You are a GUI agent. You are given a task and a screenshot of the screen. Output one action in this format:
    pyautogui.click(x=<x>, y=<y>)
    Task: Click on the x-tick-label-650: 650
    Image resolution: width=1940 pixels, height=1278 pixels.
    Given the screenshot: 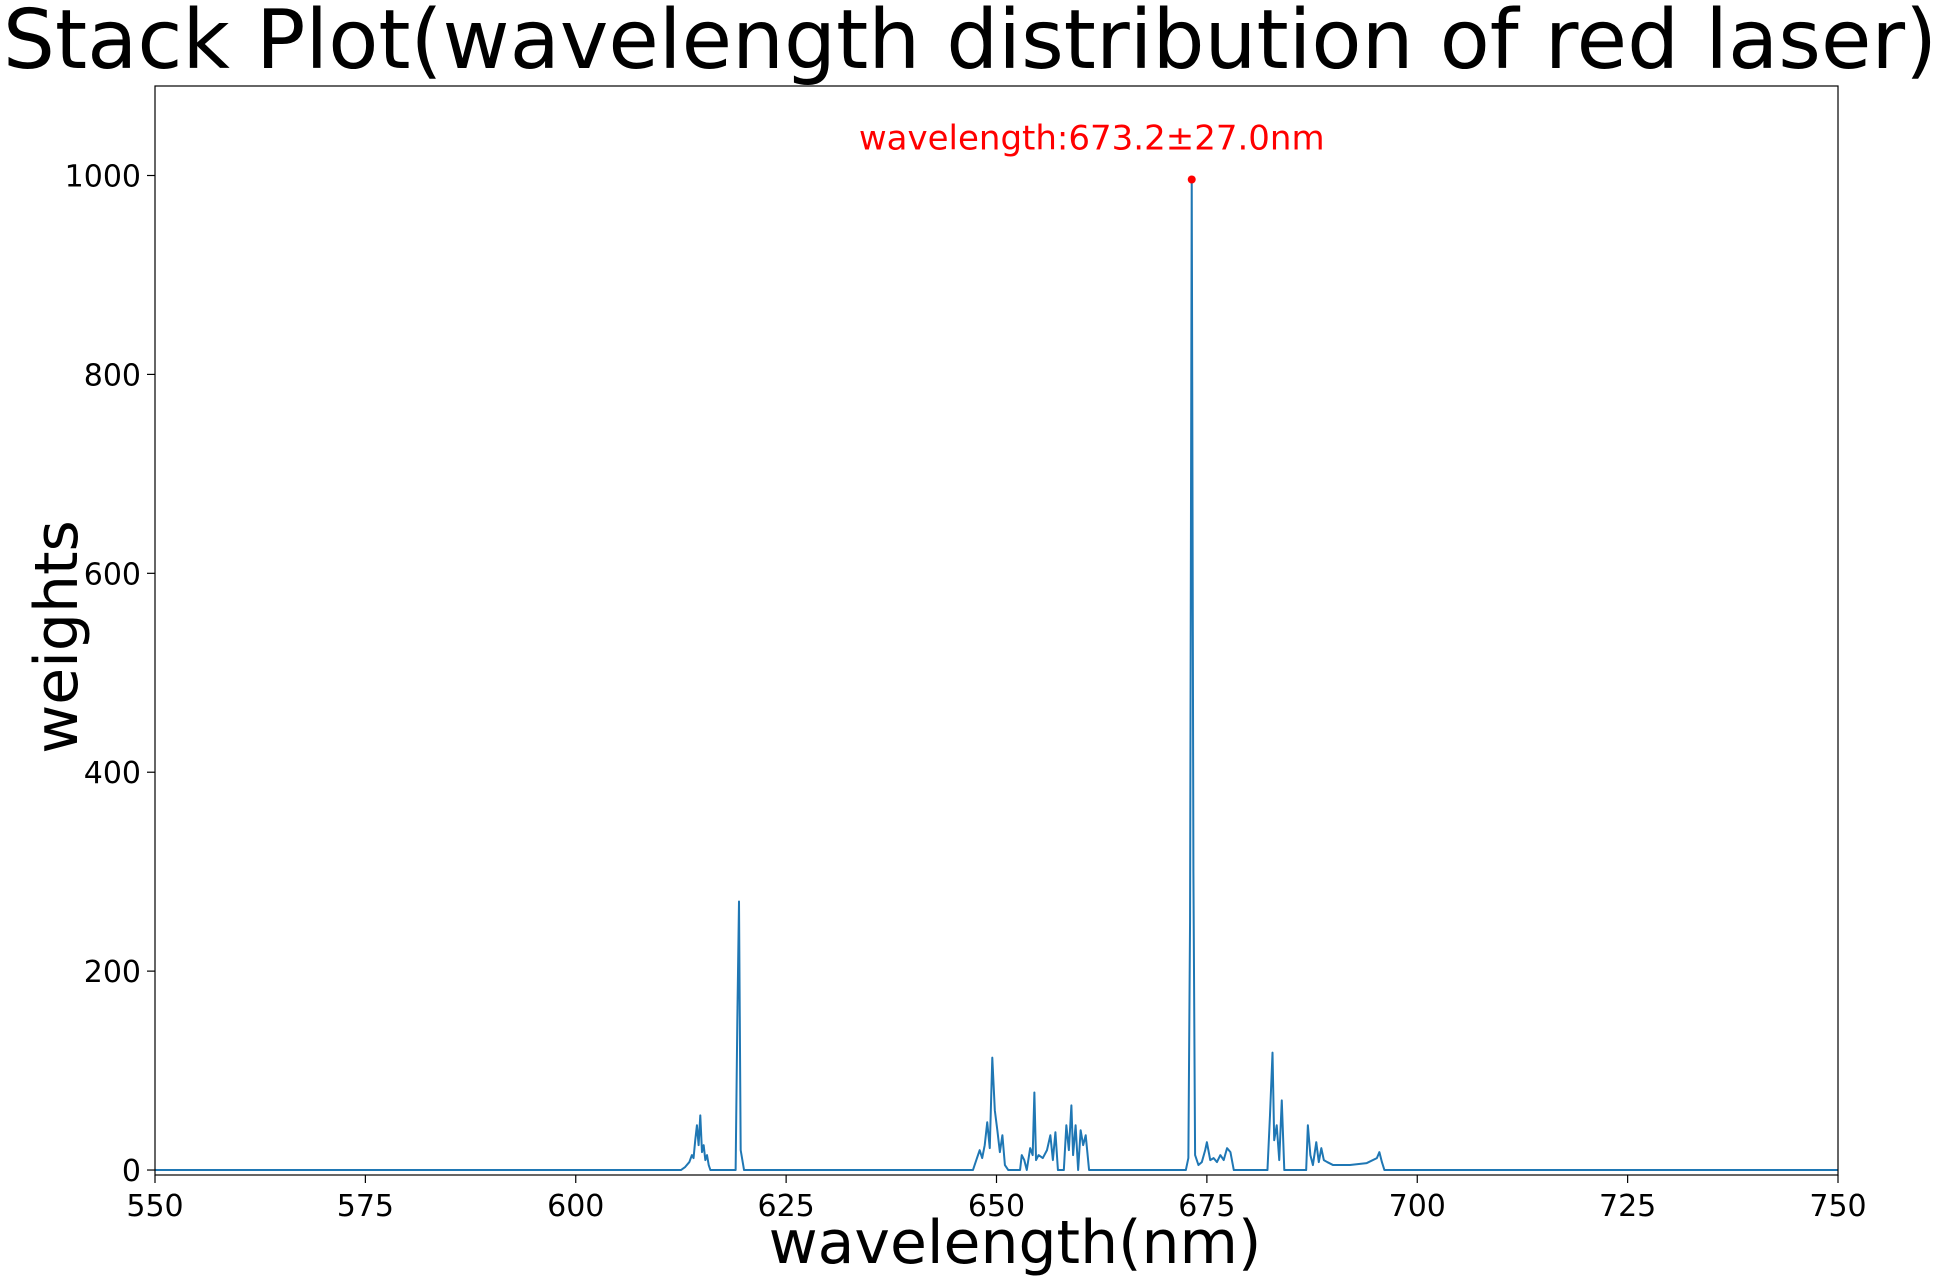 What is the action you would take?
    pyautogui.click(x=996, y=1206)
    